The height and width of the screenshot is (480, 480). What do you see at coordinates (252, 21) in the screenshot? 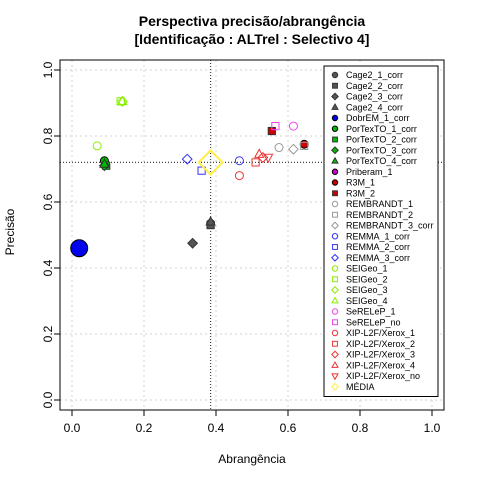
I see `chart-title-line1: Perspectiva precisão/abrangência` at bounding box center [252, 21].